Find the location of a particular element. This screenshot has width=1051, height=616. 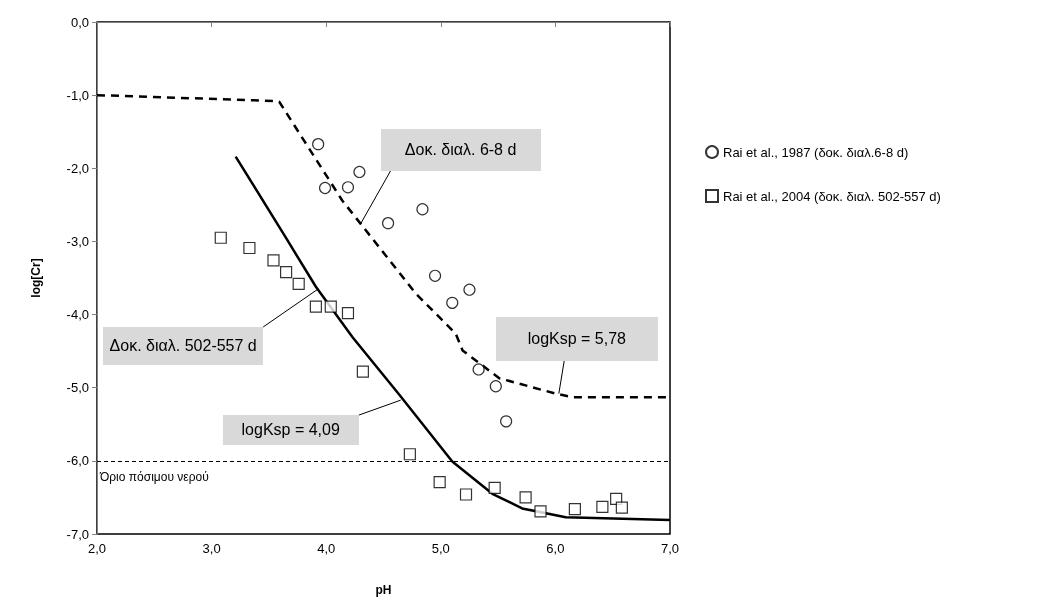

annotation: Δοκ. διαλ. 502-557 d is located at coordinates (183, 345).